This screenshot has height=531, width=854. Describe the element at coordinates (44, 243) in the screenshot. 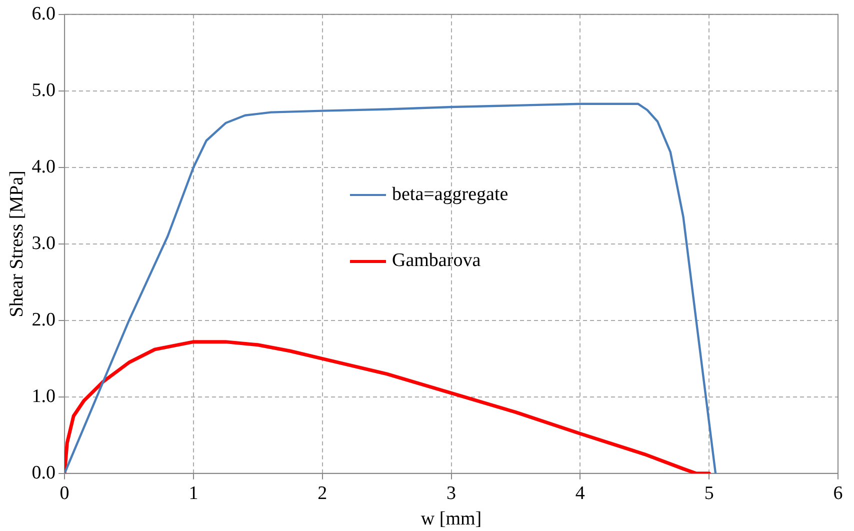

I see `y-tick-label: 3.0` at that location.